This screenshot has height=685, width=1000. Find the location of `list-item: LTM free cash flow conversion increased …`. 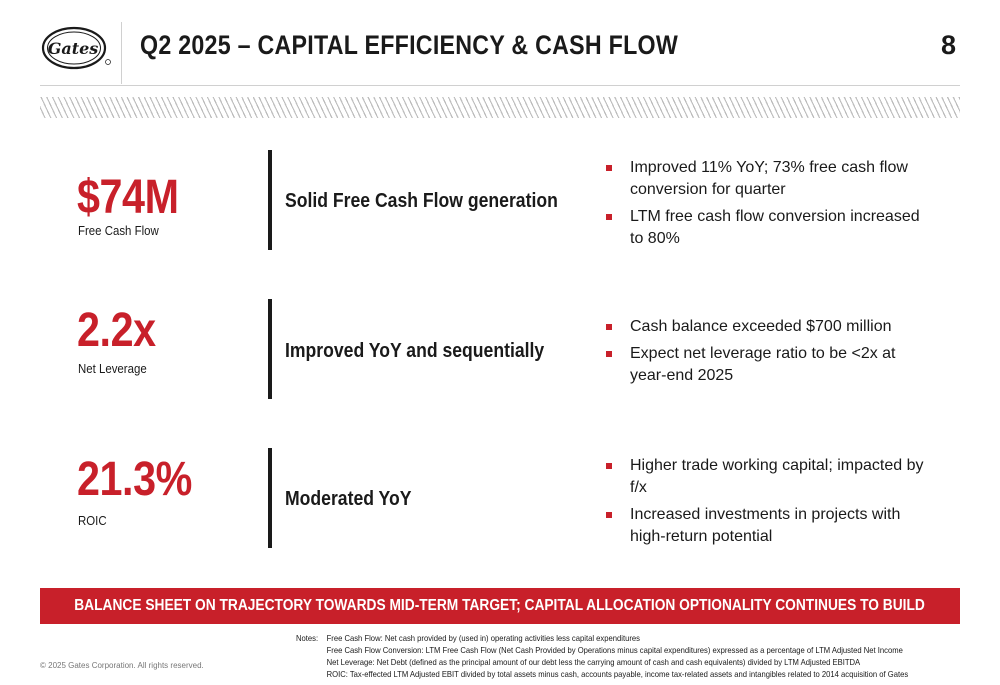

list-item: LTM free cash flow conversion increased … is located at coordinates (771, 228).